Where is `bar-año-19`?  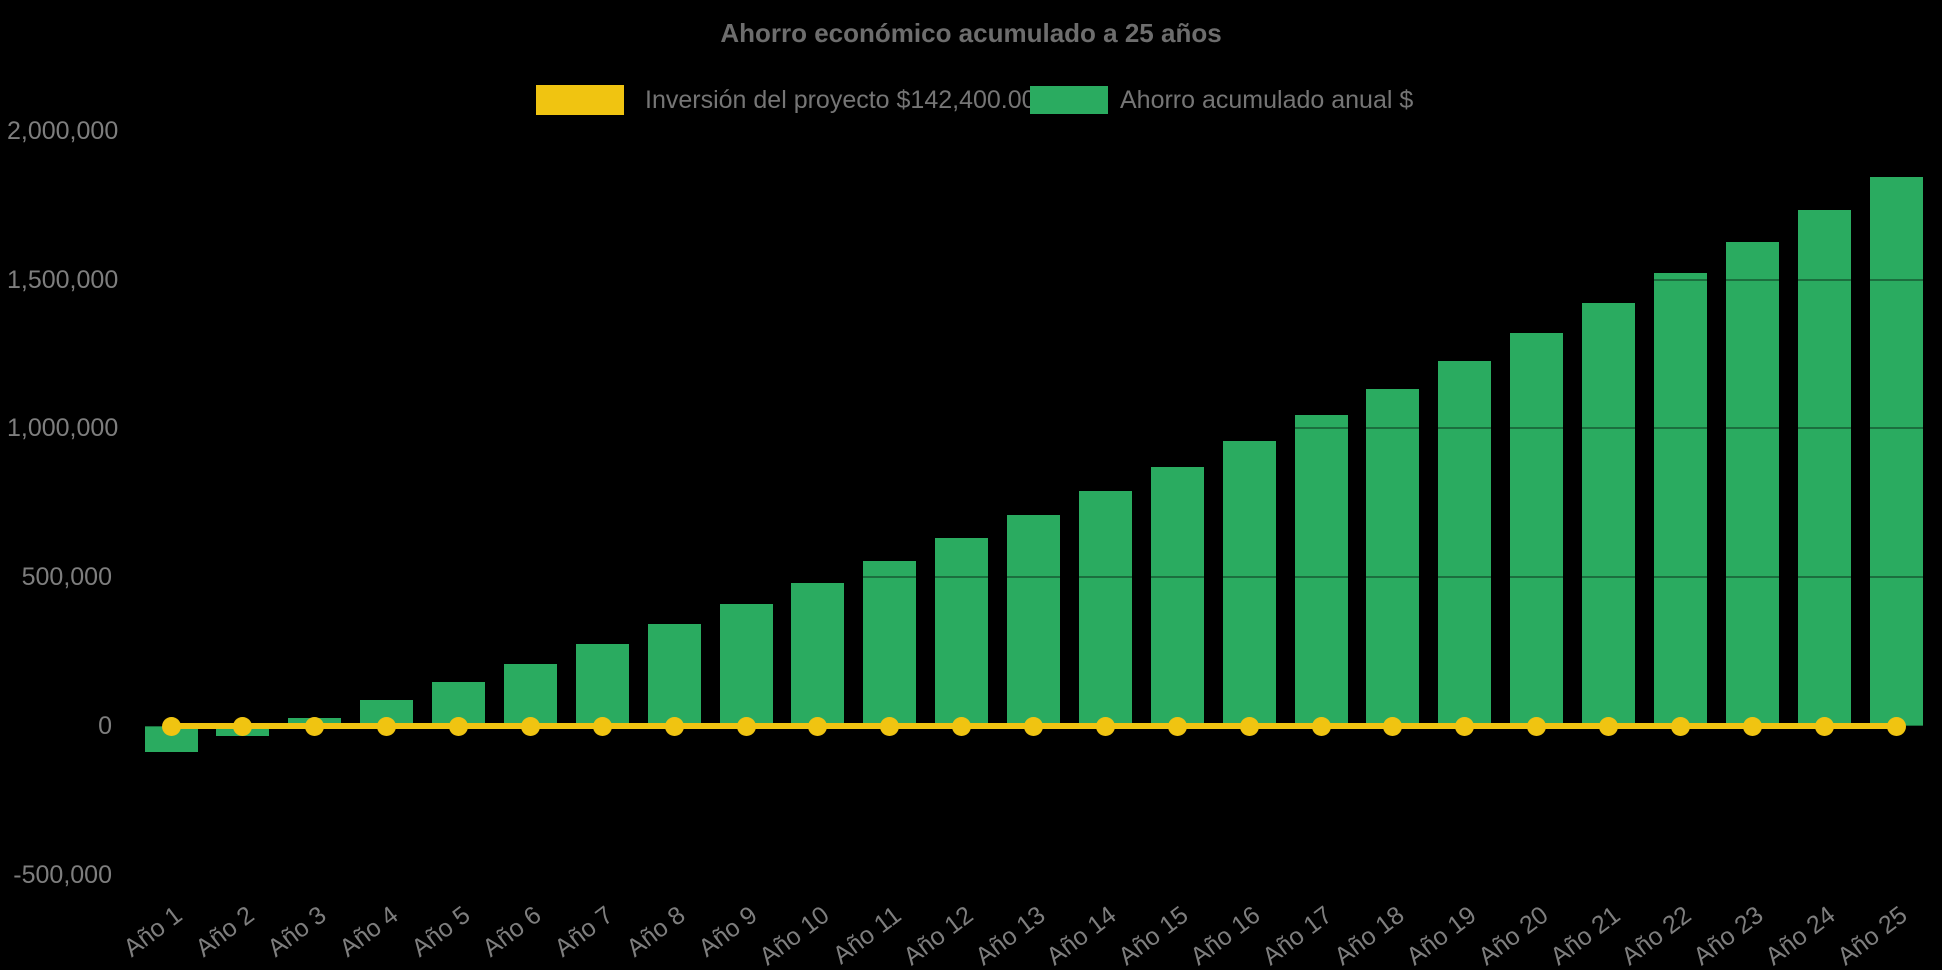
bar-año-19 is located at coordinates (1465, 543).